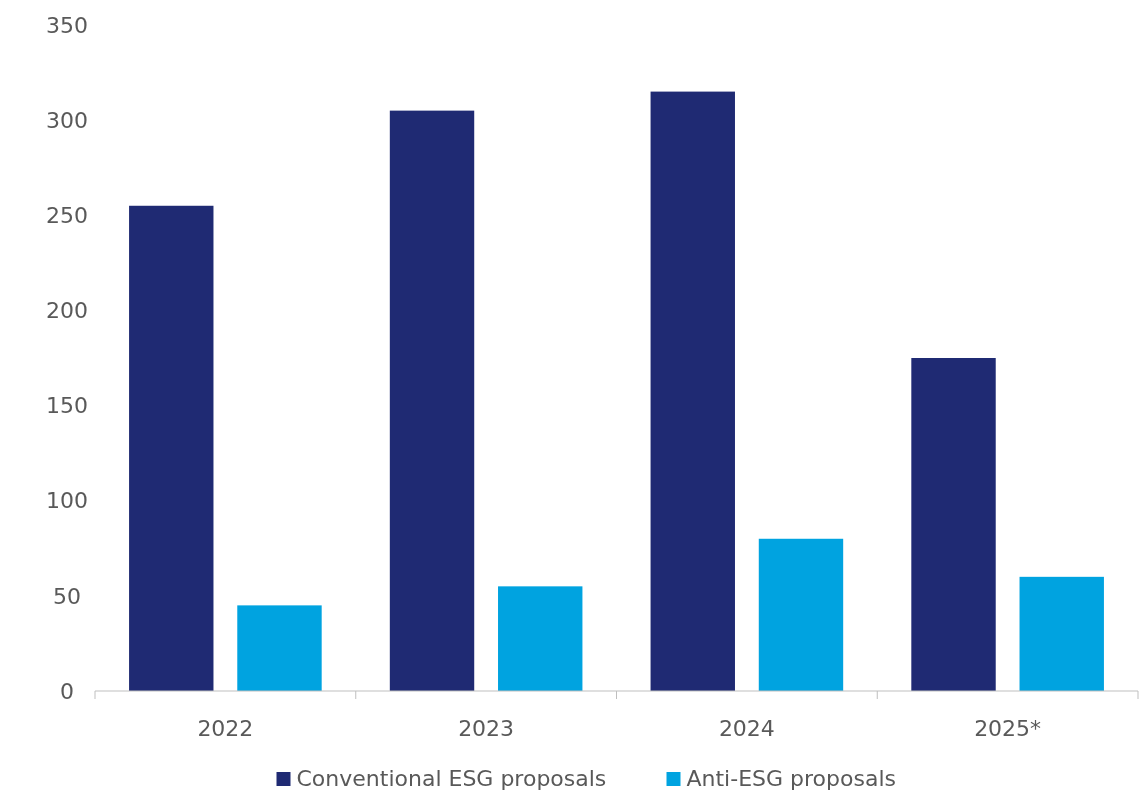 This screenshot has height=804, width=1140. Describe the element at coordinates (451, 778) in the screenshot. I see `legend-label: Conventional ESG proposals` at that location.